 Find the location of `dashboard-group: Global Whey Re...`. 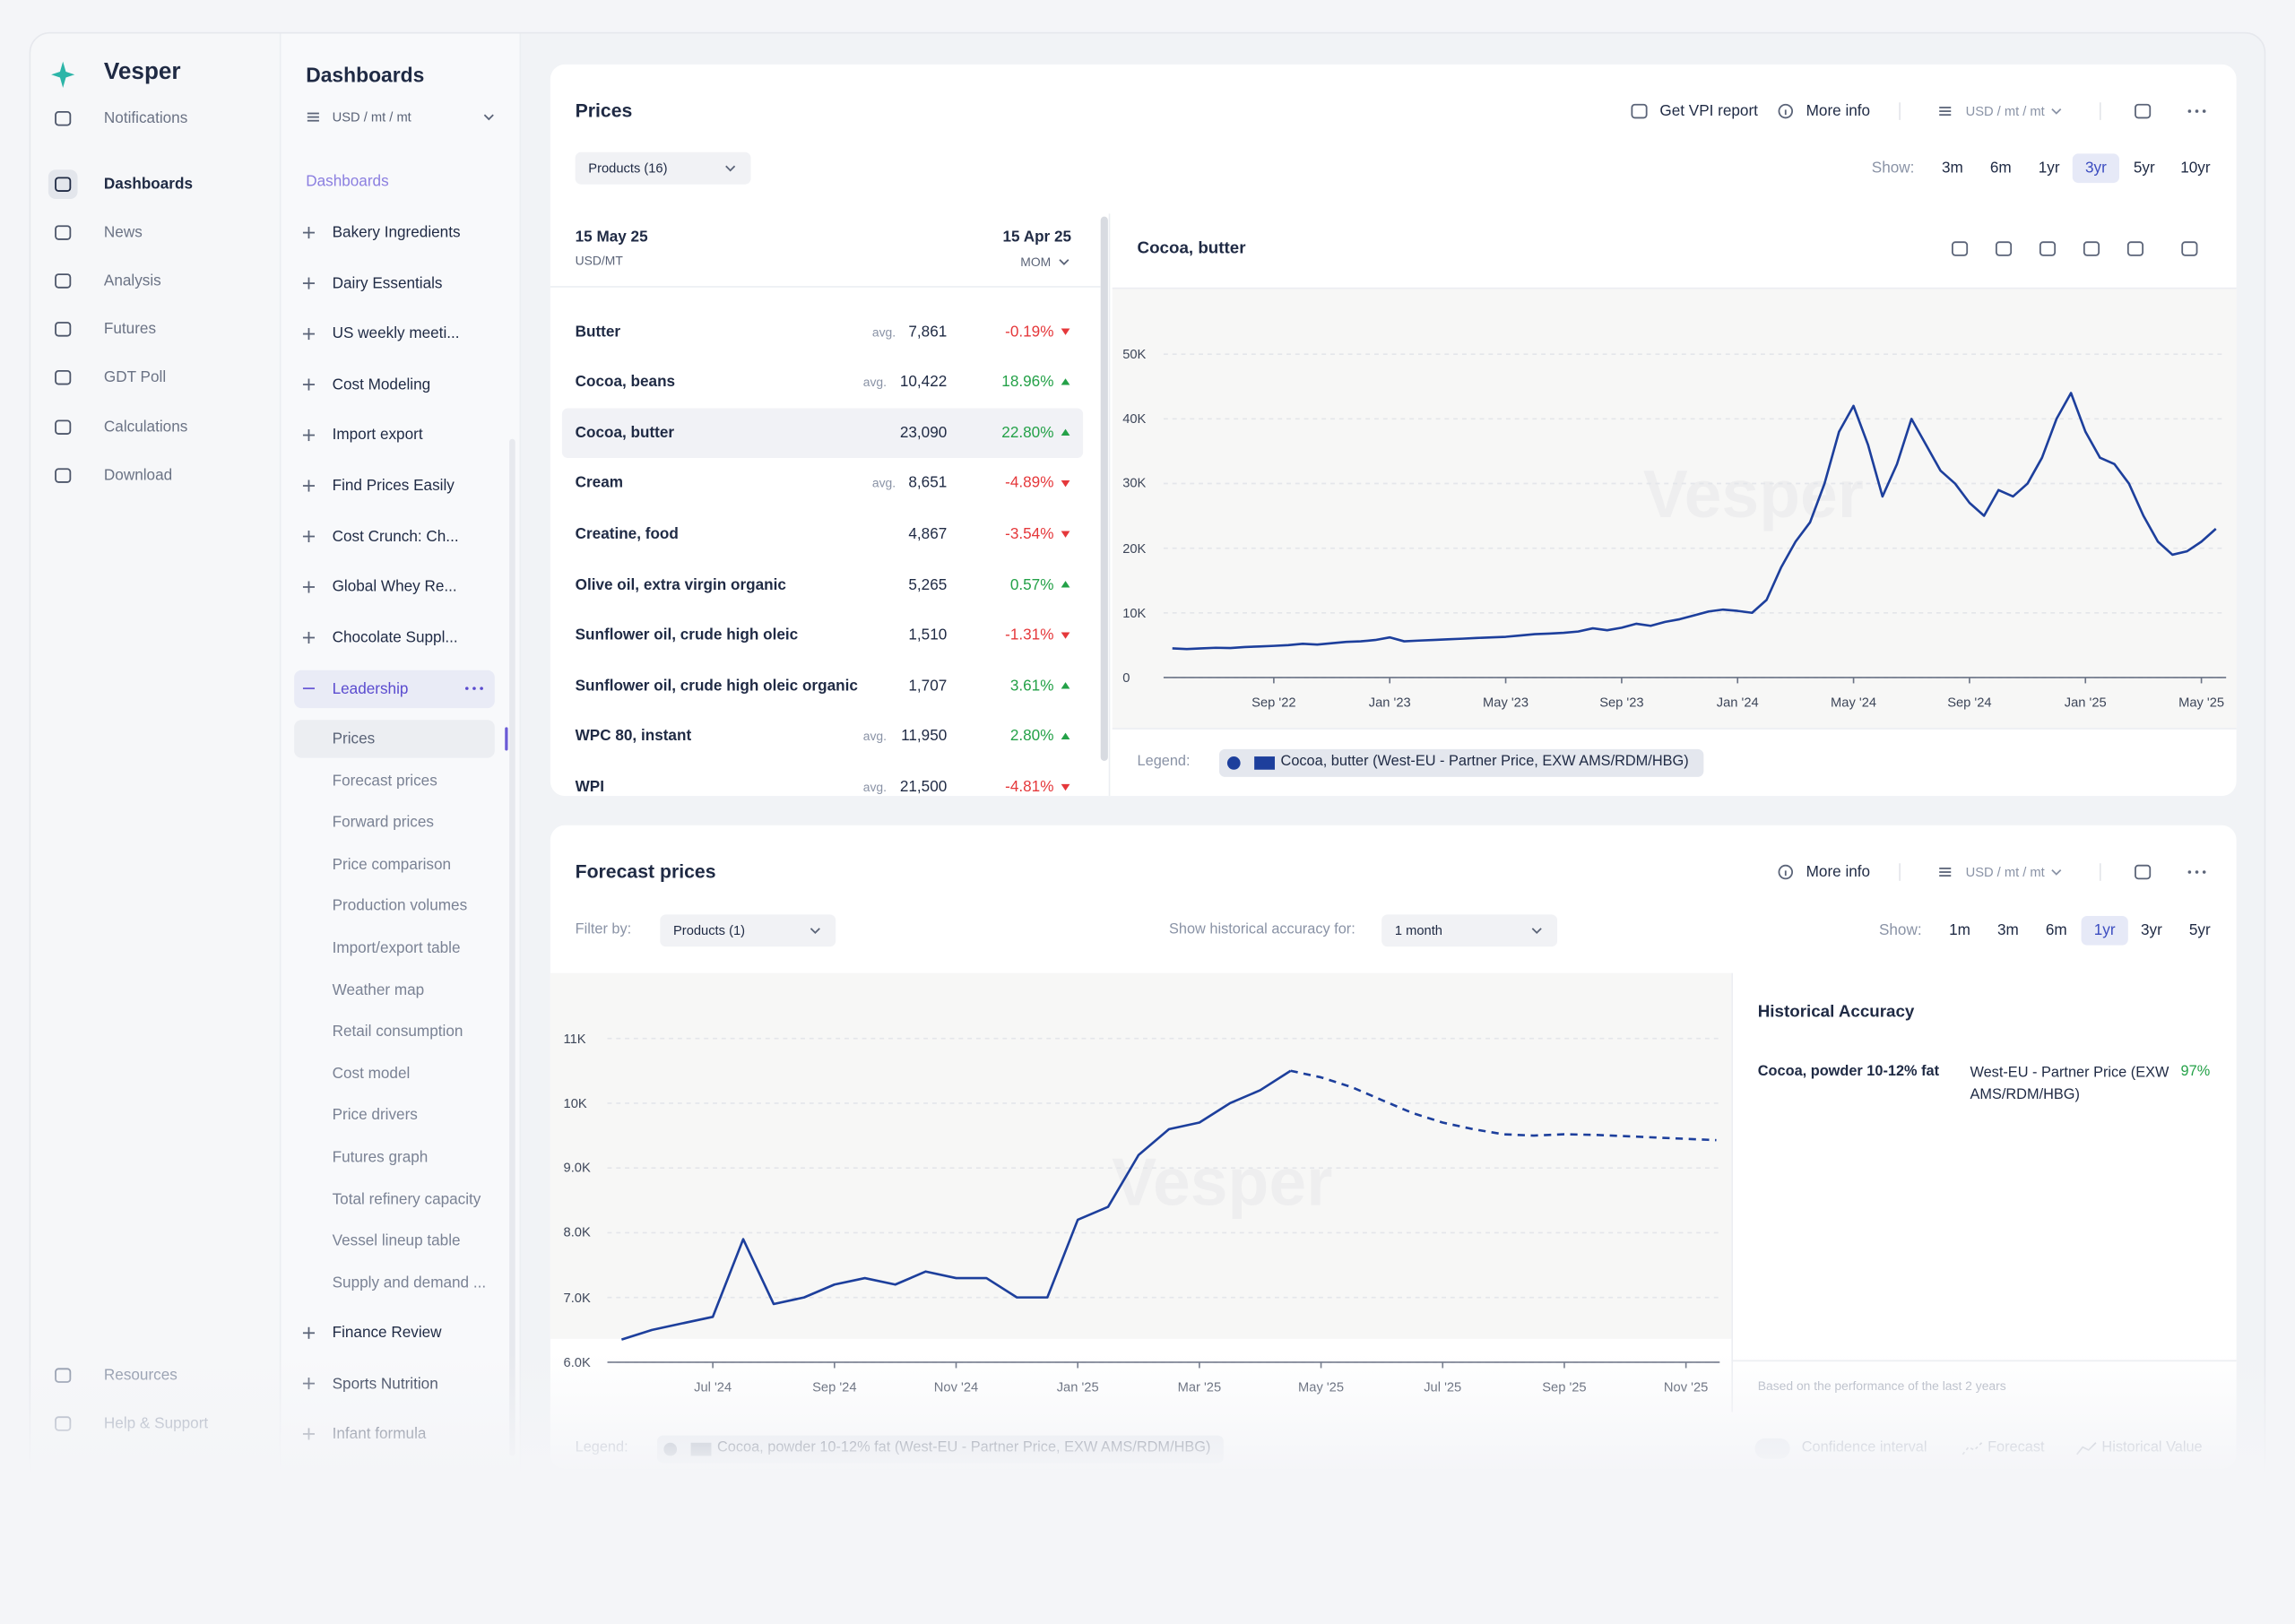

dashboard-group: Global Whey Re... is located at coordinates (394, 587).